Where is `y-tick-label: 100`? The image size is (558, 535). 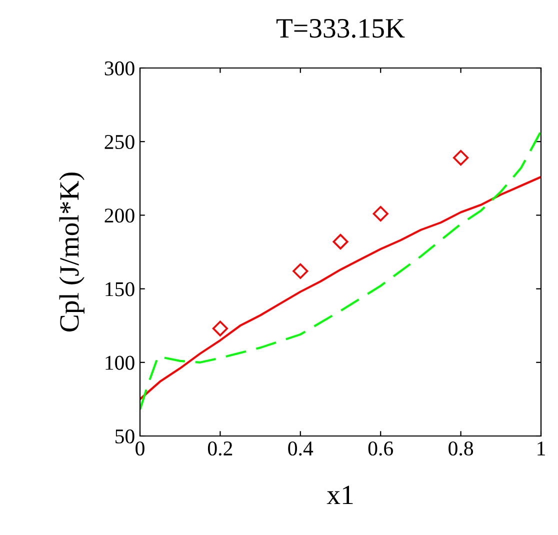 y-tick-label: 100 is located at coordinates (120, 363).